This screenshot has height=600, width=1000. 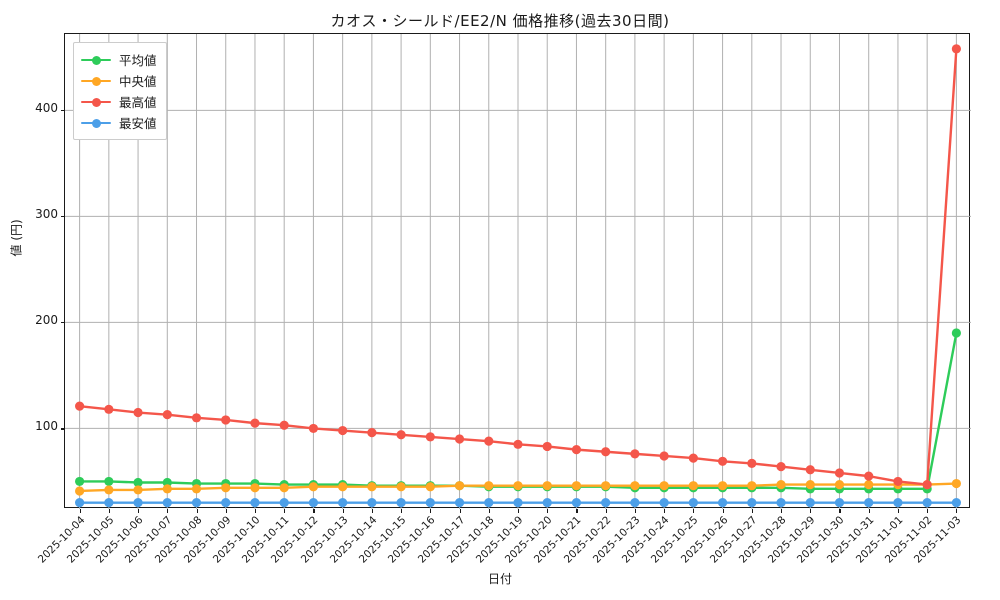 What do you see at coordinates (499, 579) in the screenshot?
I see `x-axis-label: 日付` at bounding box center [499, 579].